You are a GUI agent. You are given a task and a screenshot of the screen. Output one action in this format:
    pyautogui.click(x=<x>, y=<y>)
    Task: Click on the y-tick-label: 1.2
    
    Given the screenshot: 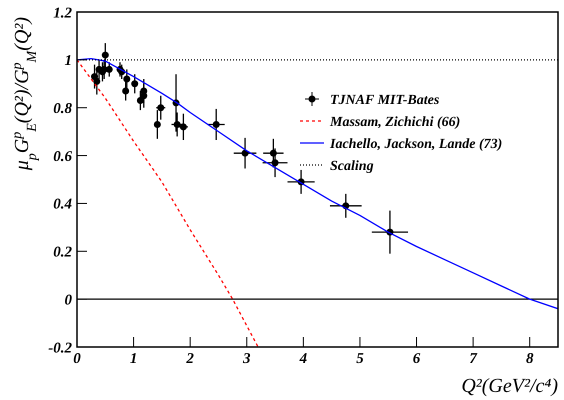 What is the action you would take?
    pyautogui.click(x=62, y=13)
    